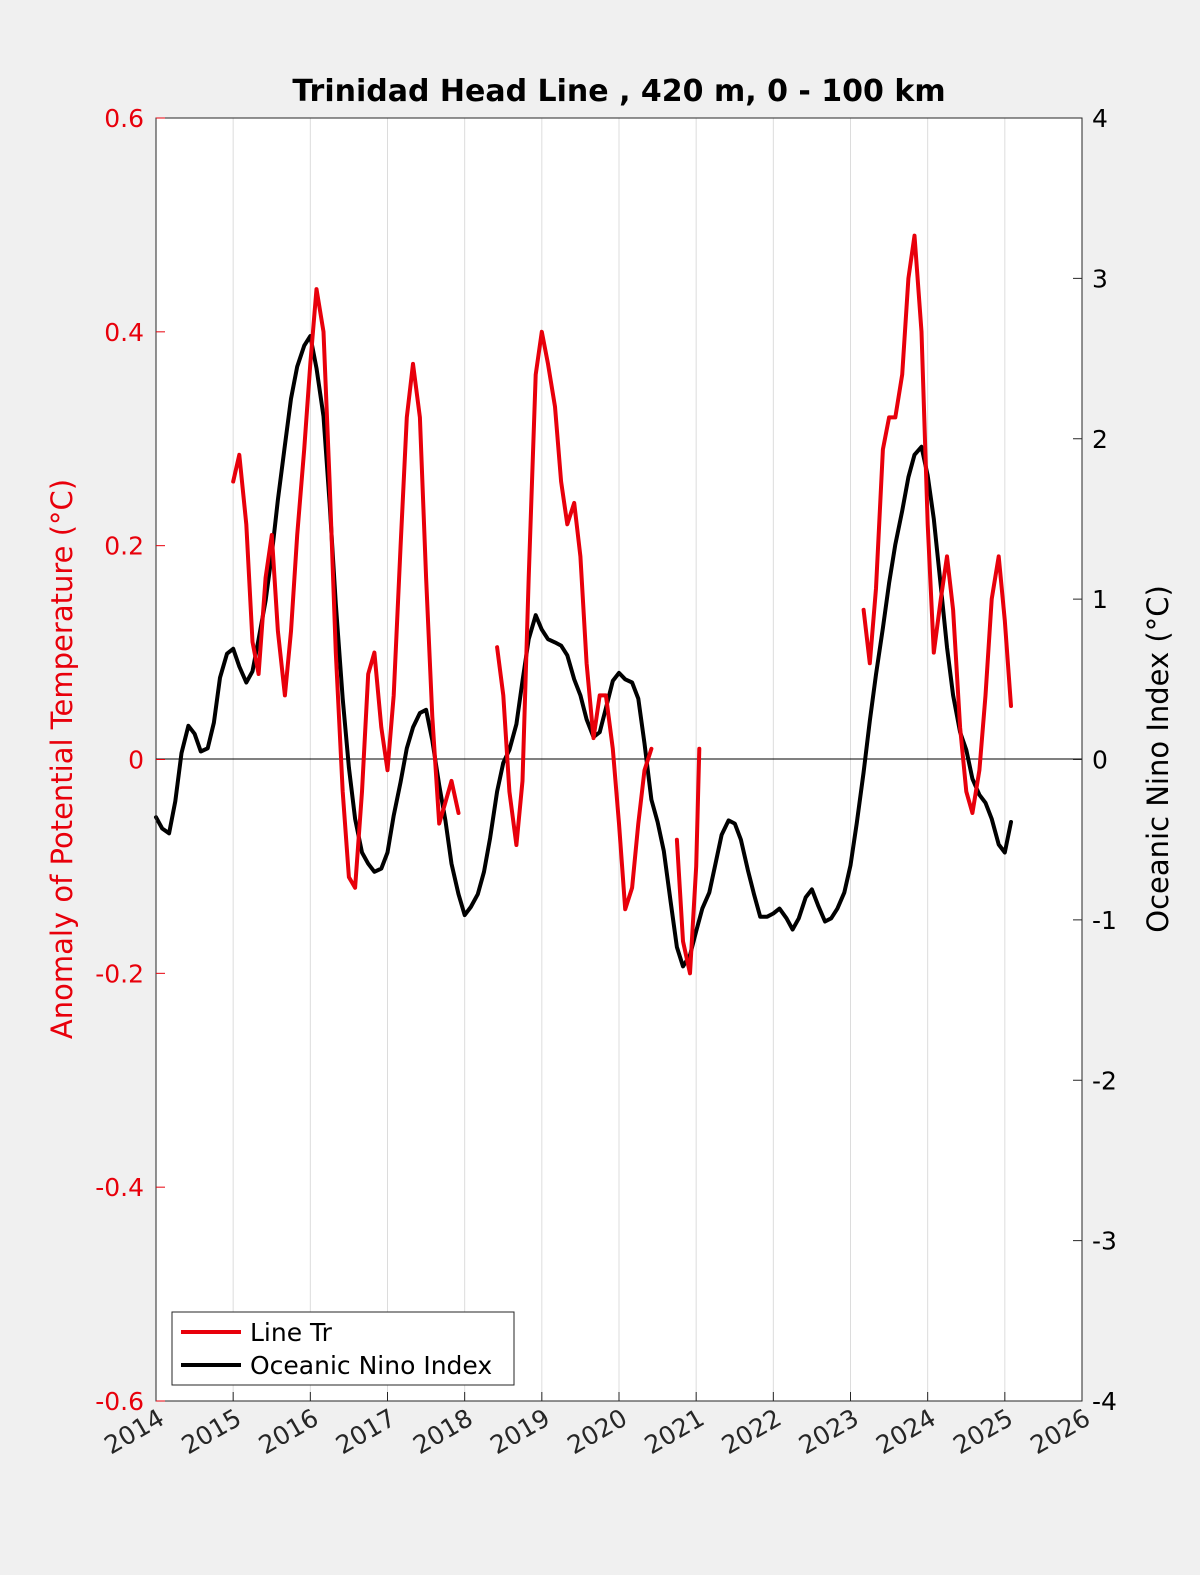 This screenshot has height=1575, width=1200. What do you see at coordinates (291, 1332) in the screenshot?
I see `legend-label-line-tr: Line Tr` at bounding box center [291, 1332].